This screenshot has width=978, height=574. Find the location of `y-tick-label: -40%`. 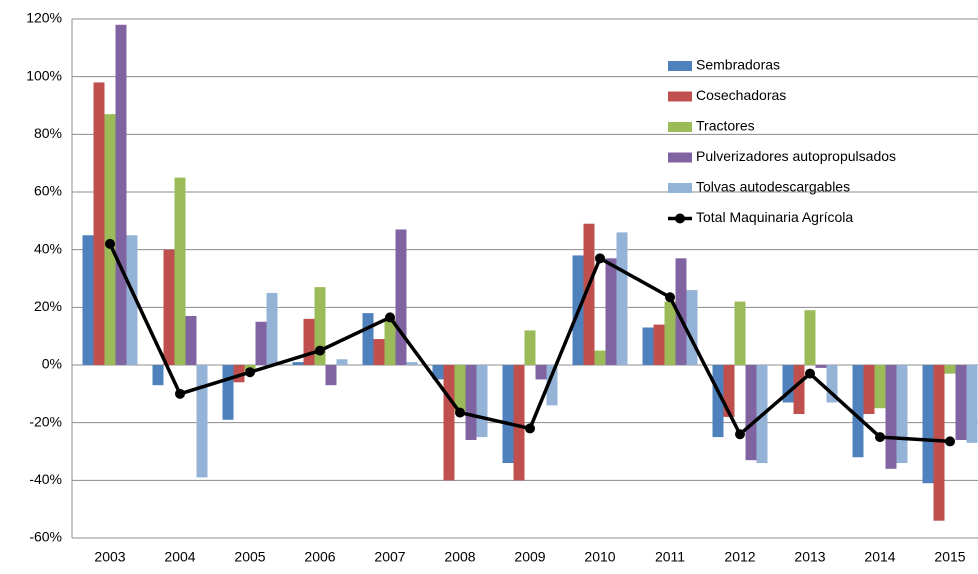

y-tick-label: -40% is located at coordinates (45, 479).